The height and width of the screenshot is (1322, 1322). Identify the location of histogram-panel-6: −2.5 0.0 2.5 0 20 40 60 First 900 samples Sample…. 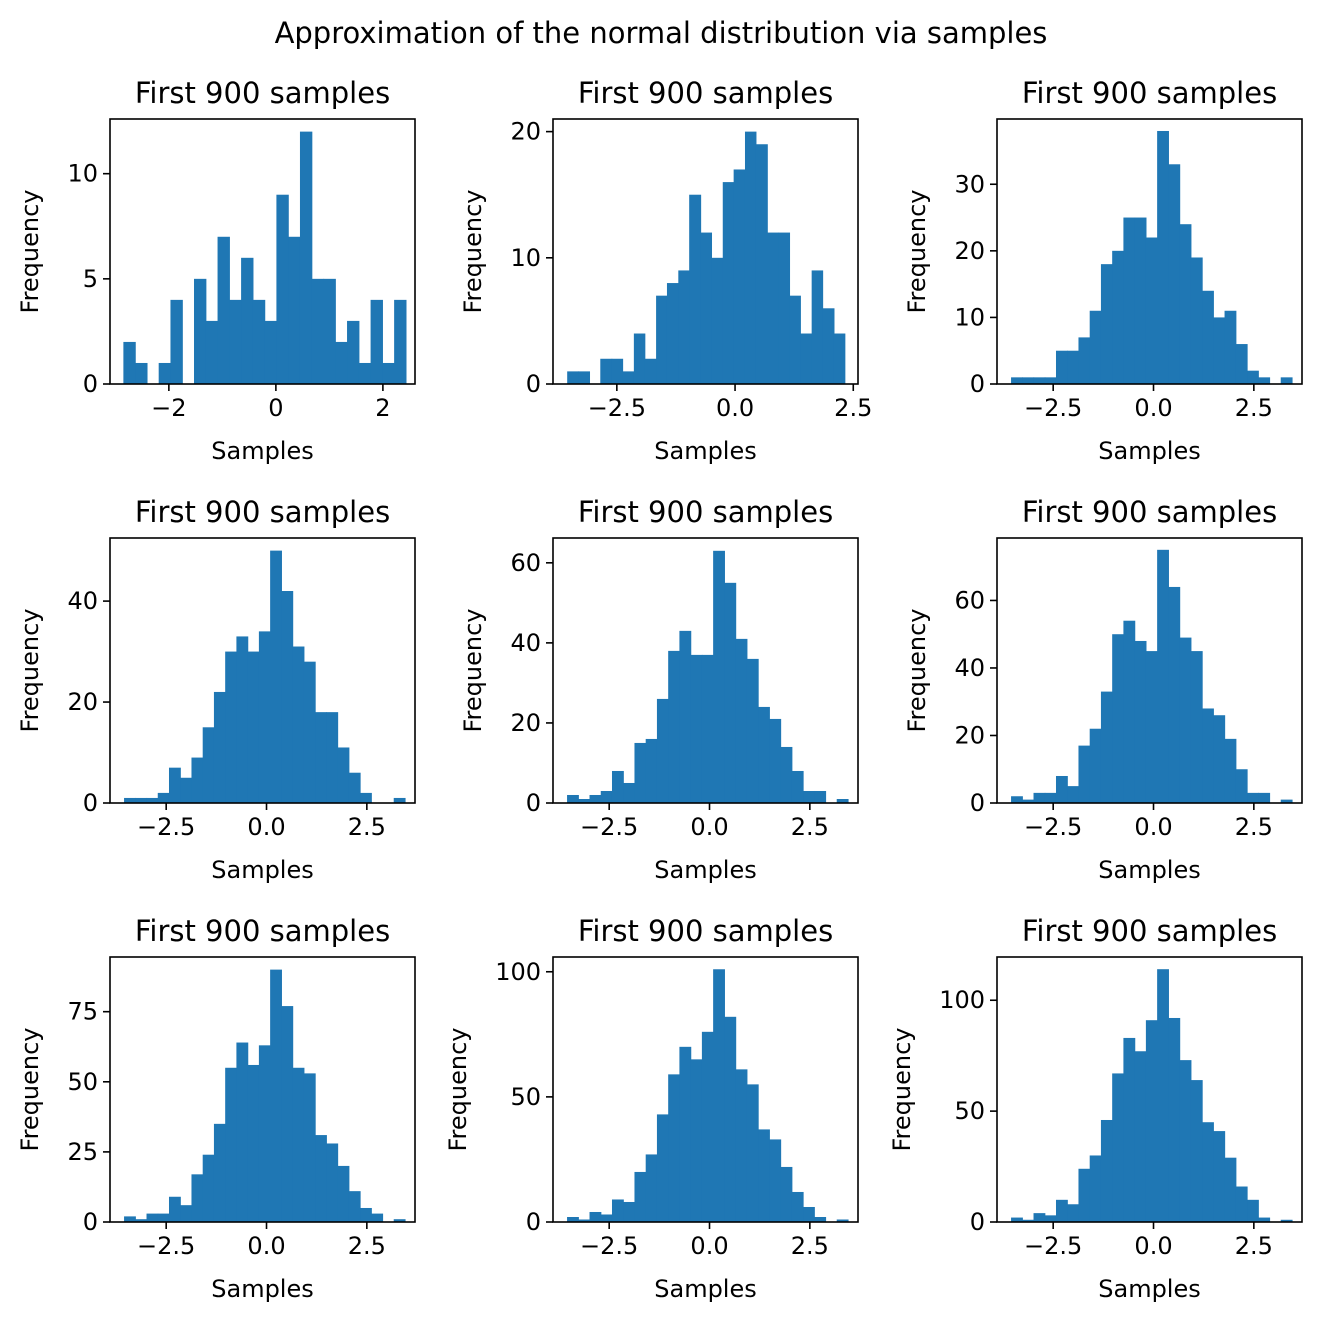
(1103, 689).